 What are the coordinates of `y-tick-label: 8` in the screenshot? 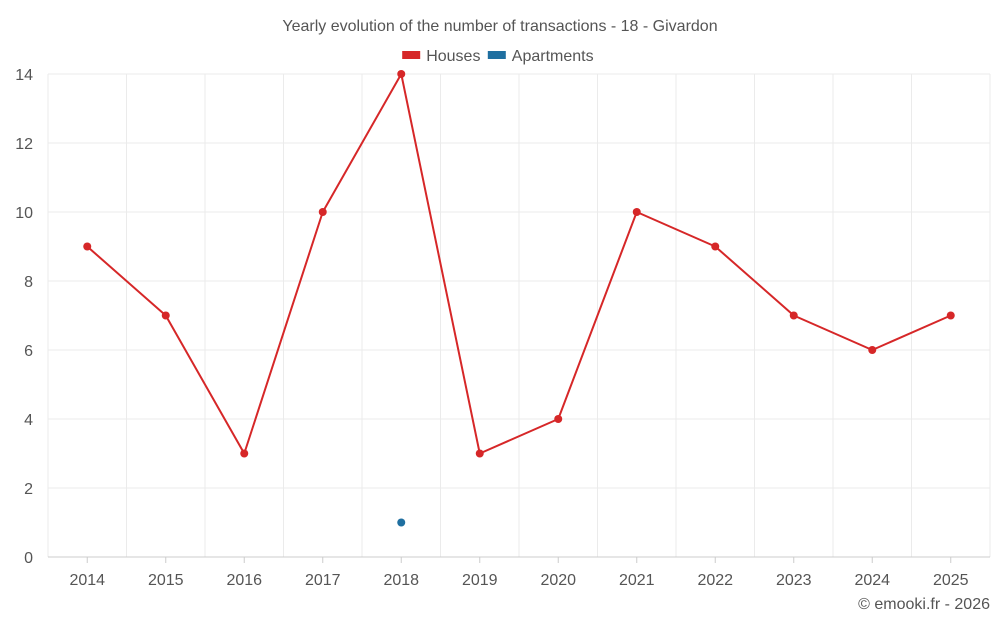 It's located at (28, 282).